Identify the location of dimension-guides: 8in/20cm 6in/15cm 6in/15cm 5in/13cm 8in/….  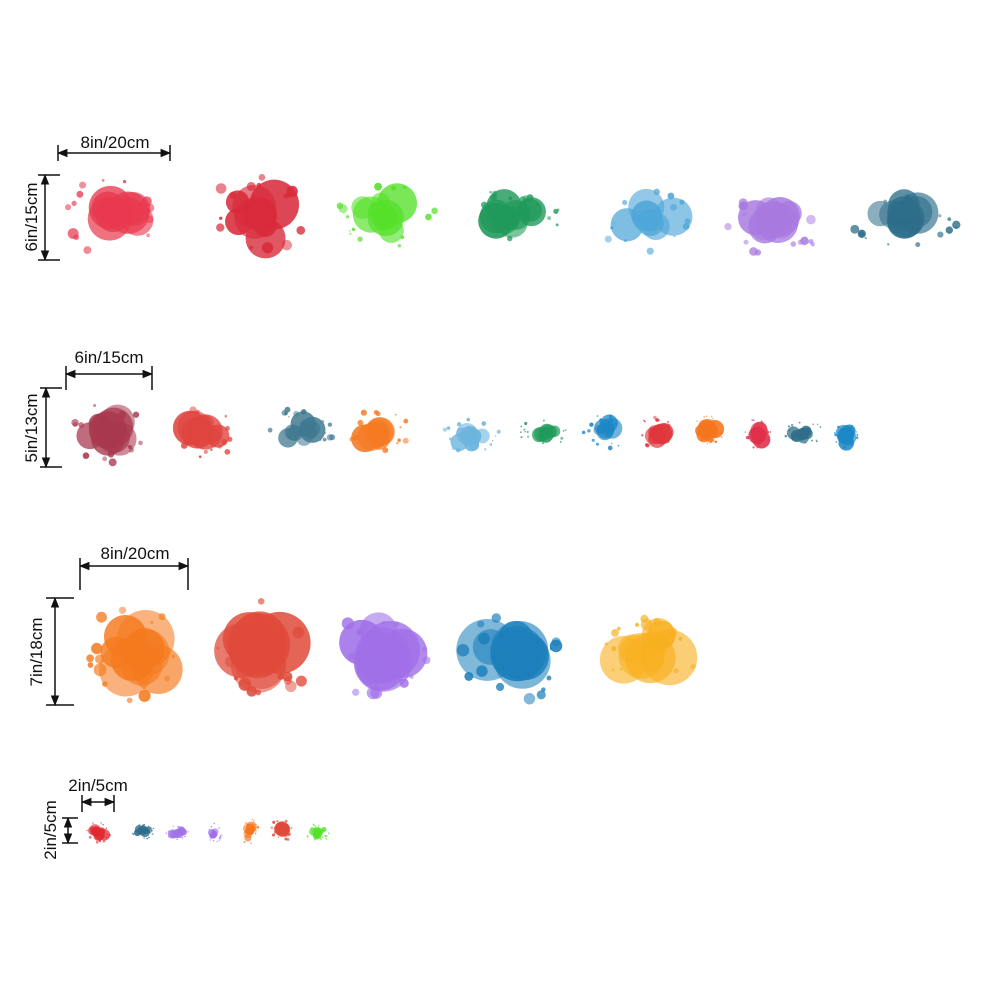
(106, 496).